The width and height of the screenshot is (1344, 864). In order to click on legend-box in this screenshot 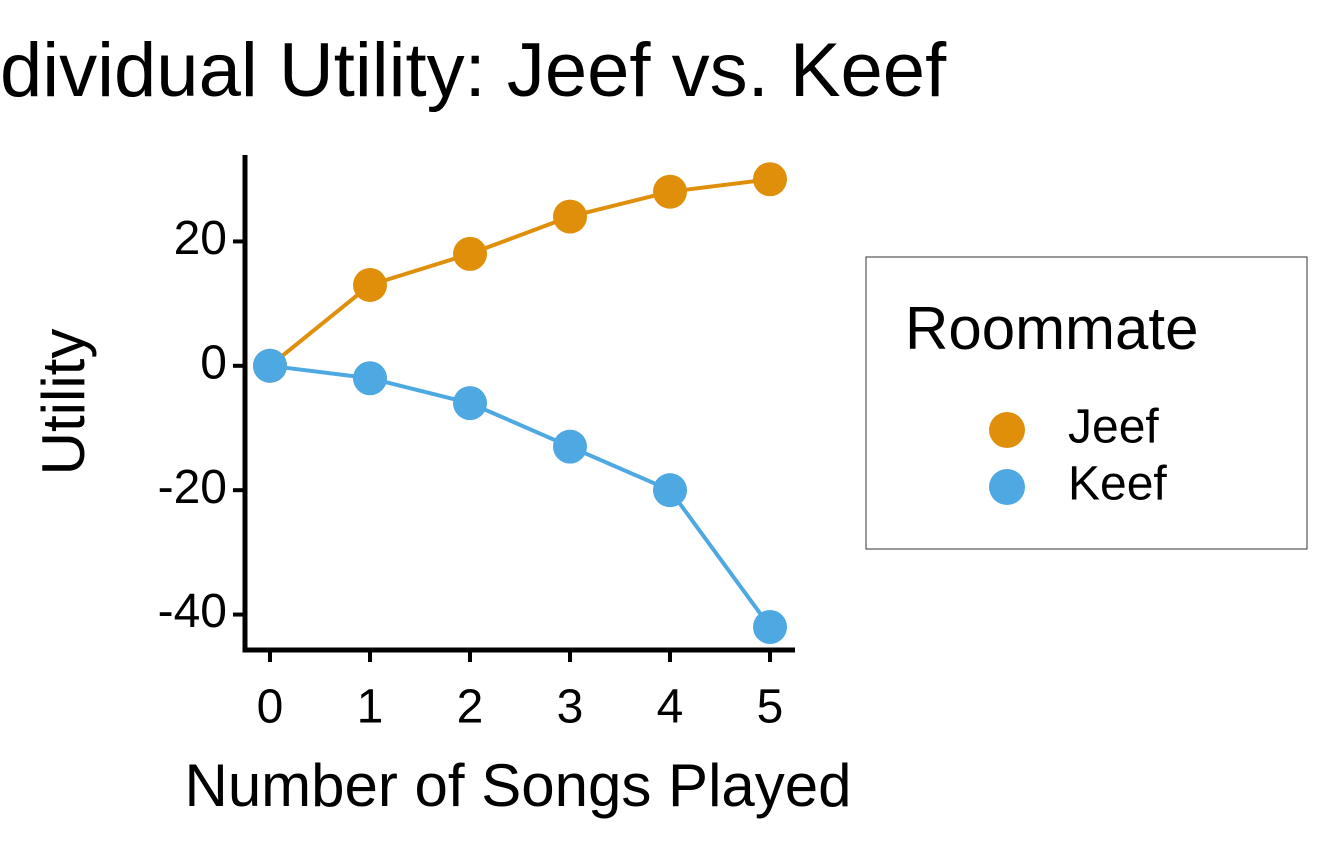, I will do `click(1086, 403)`.